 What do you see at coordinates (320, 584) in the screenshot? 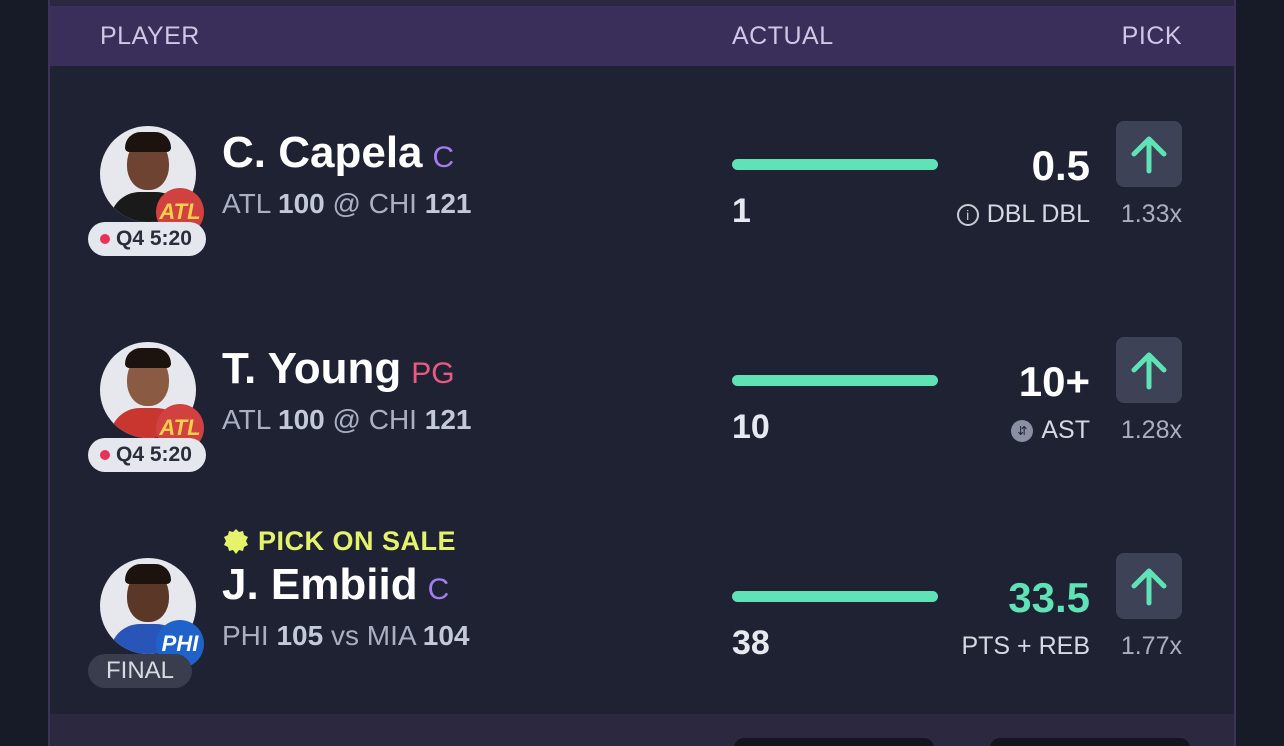
I see `player-name-text: J. Embiid` at bounding box center [320, 584].